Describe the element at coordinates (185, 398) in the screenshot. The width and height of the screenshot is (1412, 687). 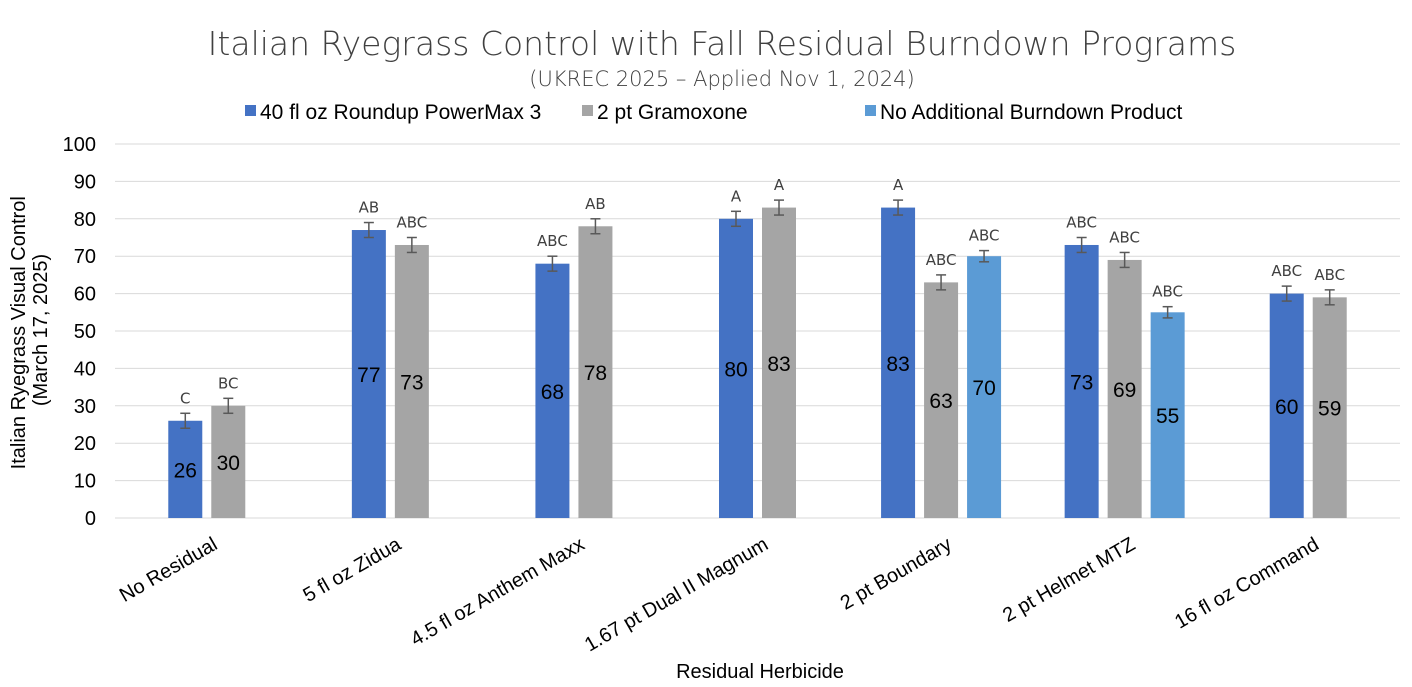
I see `significance-letter: C` at that location.